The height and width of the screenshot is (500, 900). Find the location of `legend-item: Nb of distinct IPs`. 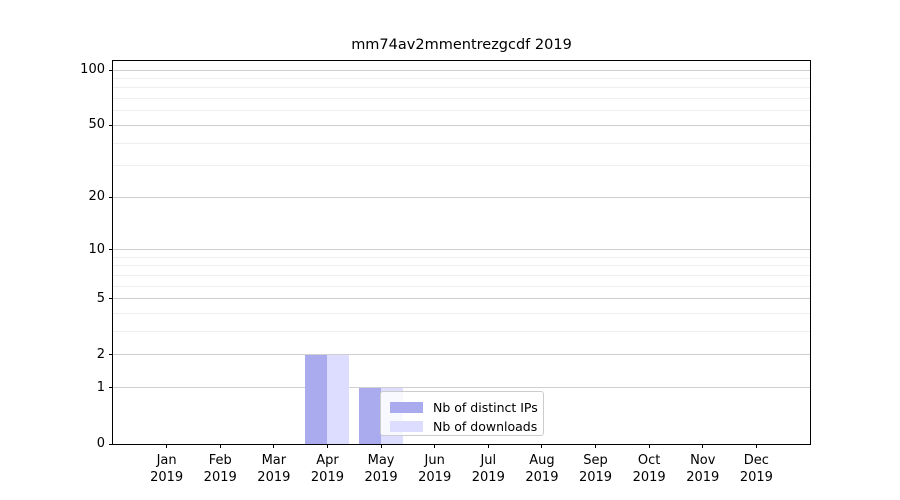

legend-item: Nb of distinct IPs is located at coordinates (464, 407).